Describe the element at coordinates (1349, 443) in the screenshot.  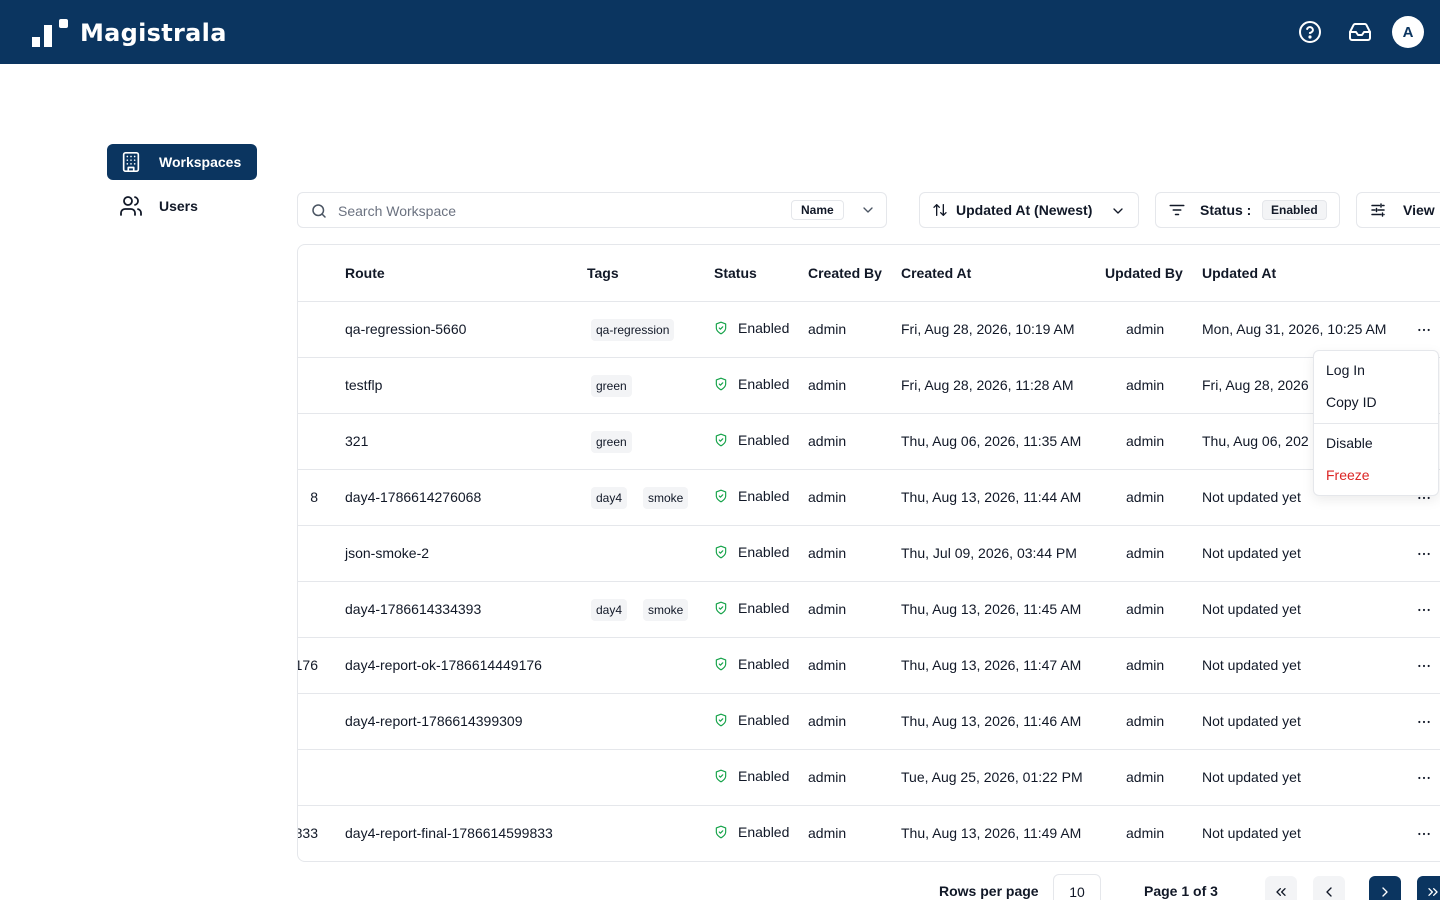
I see `menu-item-disable: Disable` at that location.